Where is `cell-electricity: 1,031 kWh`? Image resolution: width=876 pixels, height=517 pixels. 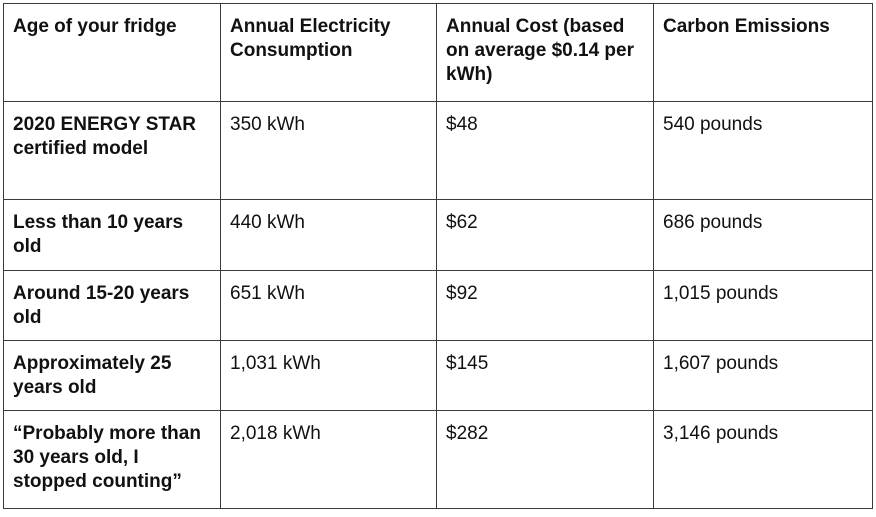
cell-electricity: 1,031 kWh is located at coordinates (328, 375).